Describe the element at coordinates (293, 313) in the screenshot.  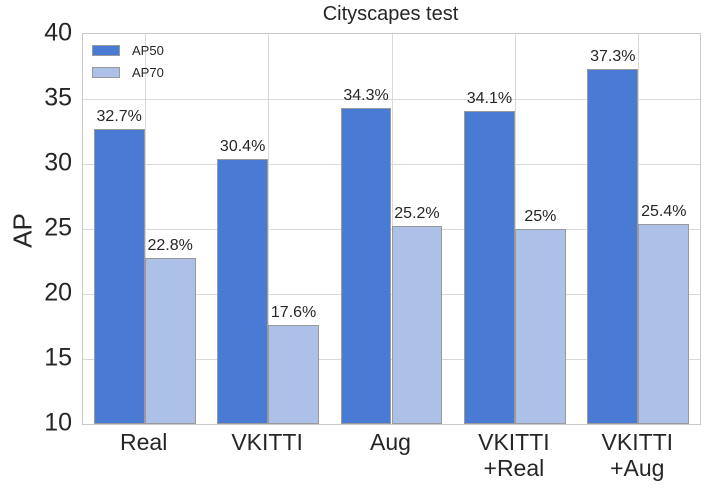
I see `bar-value-label: 17.6%` at that location.